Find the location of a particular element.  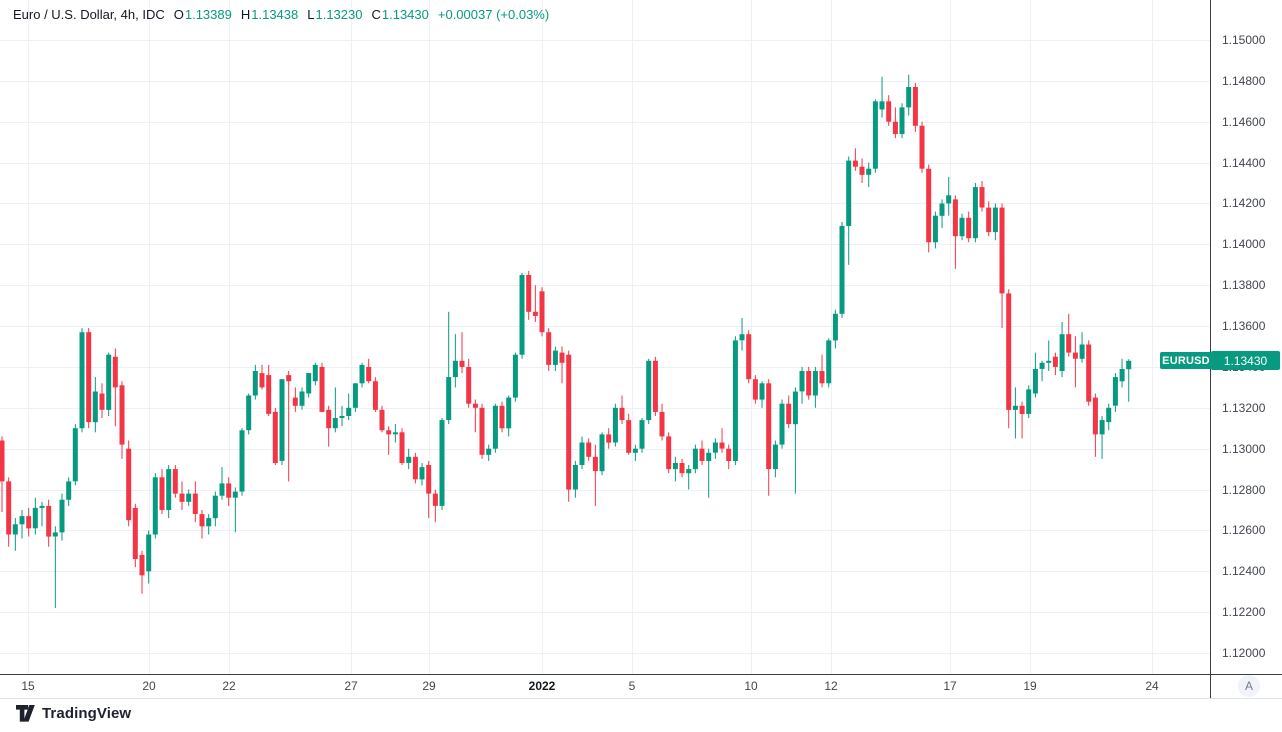

symbol-title: Euro / U.S. Dollar, 4h, IDC is located at coordinates (89, 14).